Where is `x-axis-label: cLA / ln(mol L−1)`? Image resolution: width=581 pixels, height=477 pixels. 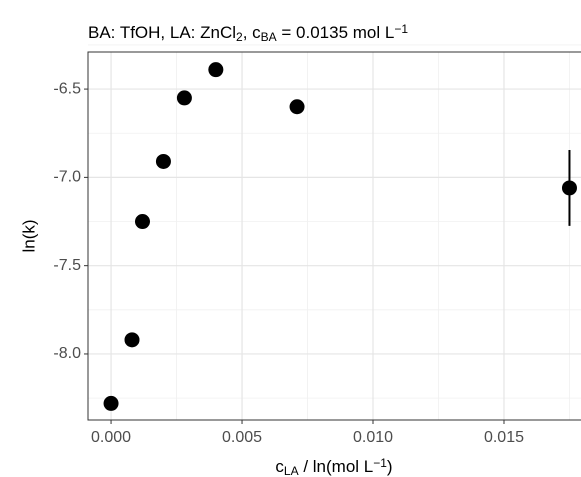 x-axis-label: cLA / ln(mol L−1) is located at coordinates (333, 466).